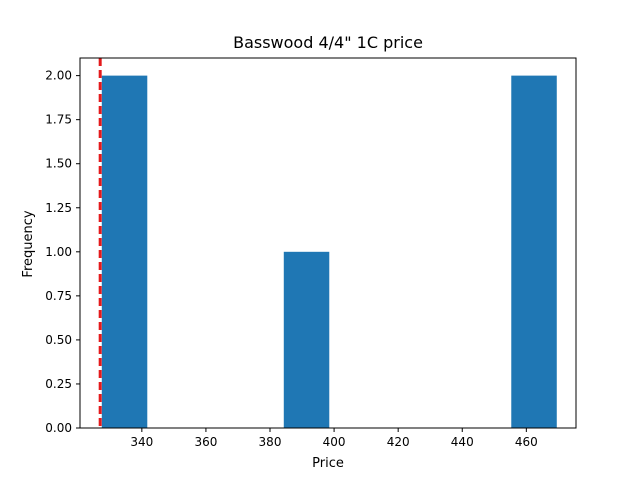  I want to click on y-tick-label: 0.00, so click(58, 428).